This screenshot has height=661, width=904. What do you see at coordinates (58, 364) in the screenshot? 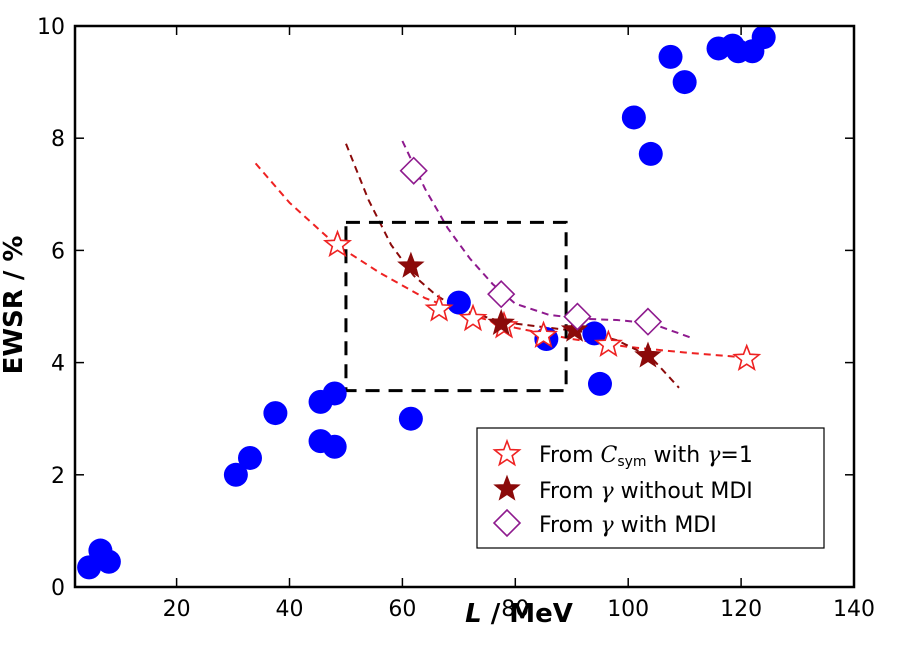
I see `y-tick-label: 4` at bounding box center [58, 364].